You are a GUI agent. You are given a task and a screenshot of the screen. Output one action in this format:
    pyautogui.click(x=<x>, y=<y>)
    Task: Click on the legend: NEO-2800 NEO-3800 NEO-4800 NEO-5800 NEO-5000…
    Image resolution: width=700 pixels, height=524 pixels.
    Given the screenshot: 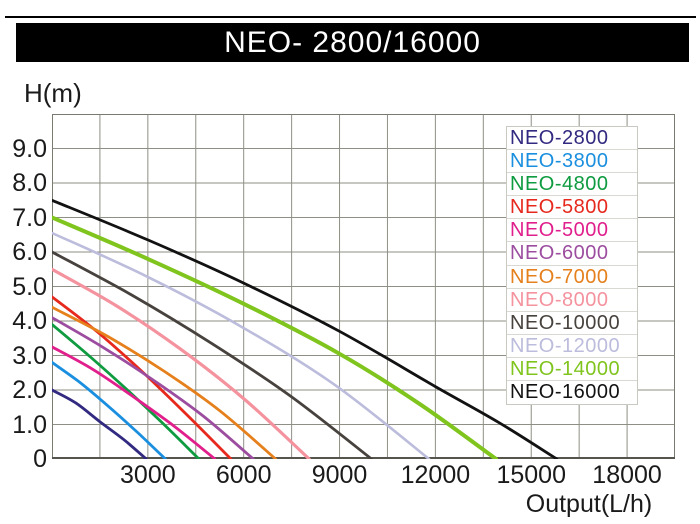 What is the action you would take?
    pyautogui.click(x=572, y=266)
    